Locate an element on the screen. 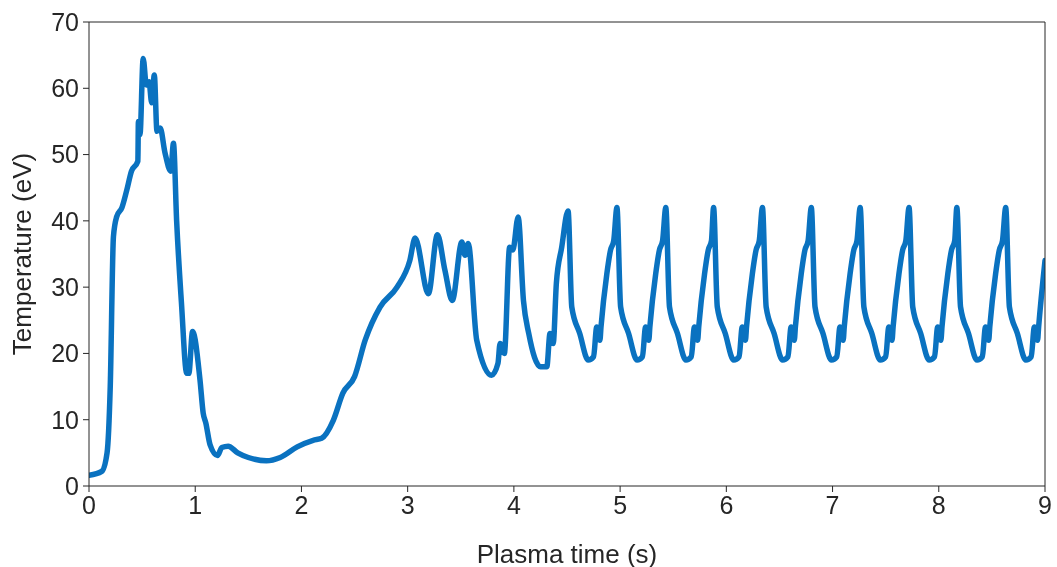  y-tick-label: 50 is located at coordinates (65, 154).